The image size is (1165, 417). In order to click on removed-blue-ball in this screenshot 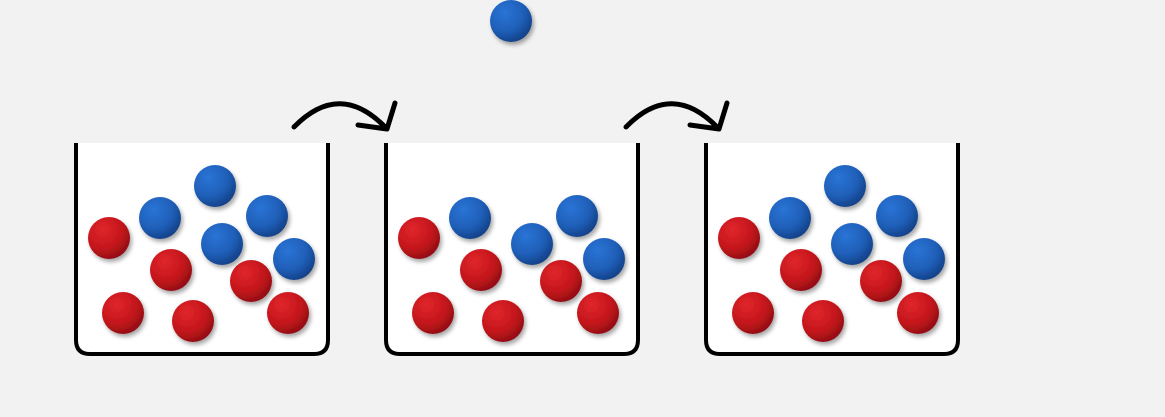, I will do `click(511, 21)`.